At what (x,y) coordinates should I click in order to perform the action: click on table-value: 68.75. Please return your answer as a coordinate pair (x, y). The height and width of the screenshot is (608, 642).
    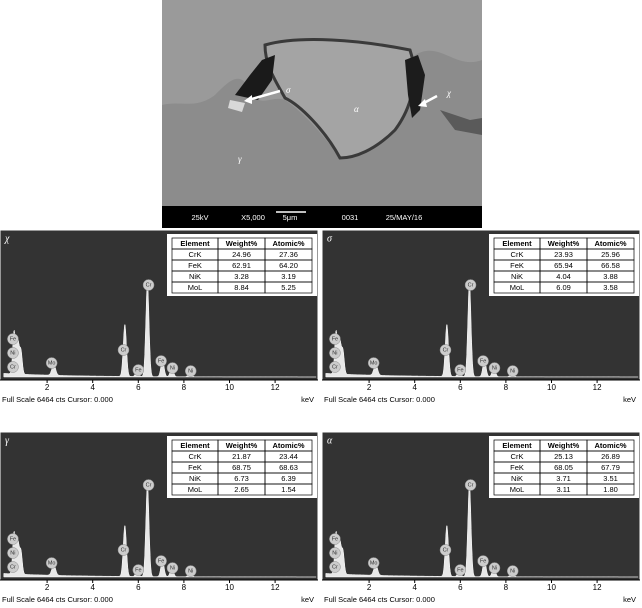
    Looking at the image, I should click on (241, 467).